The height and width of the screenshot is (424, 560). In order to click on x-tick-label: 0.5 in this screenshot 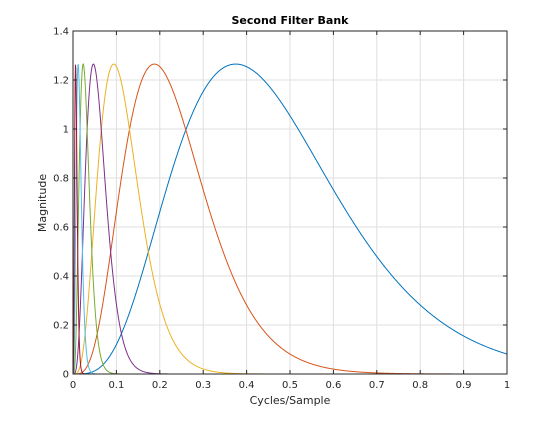, I will do `click(290, 385)`.